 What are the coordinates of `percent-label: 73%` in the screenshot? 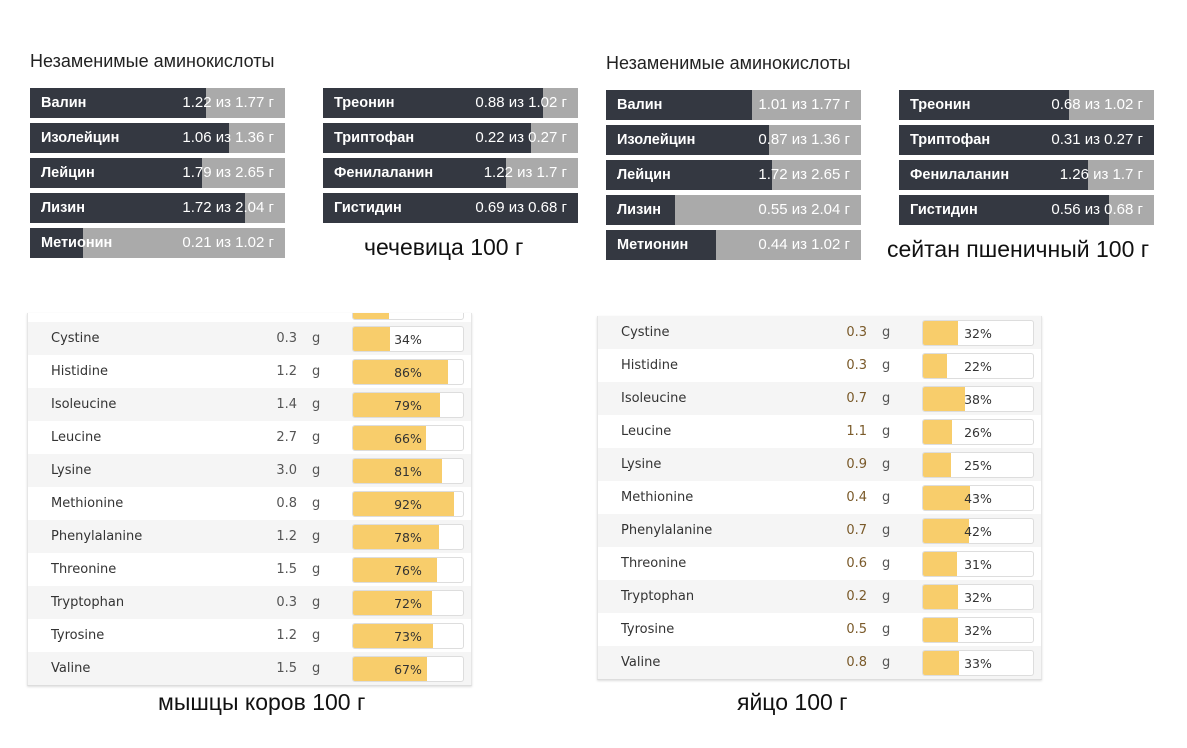 It's located at (408, 636).